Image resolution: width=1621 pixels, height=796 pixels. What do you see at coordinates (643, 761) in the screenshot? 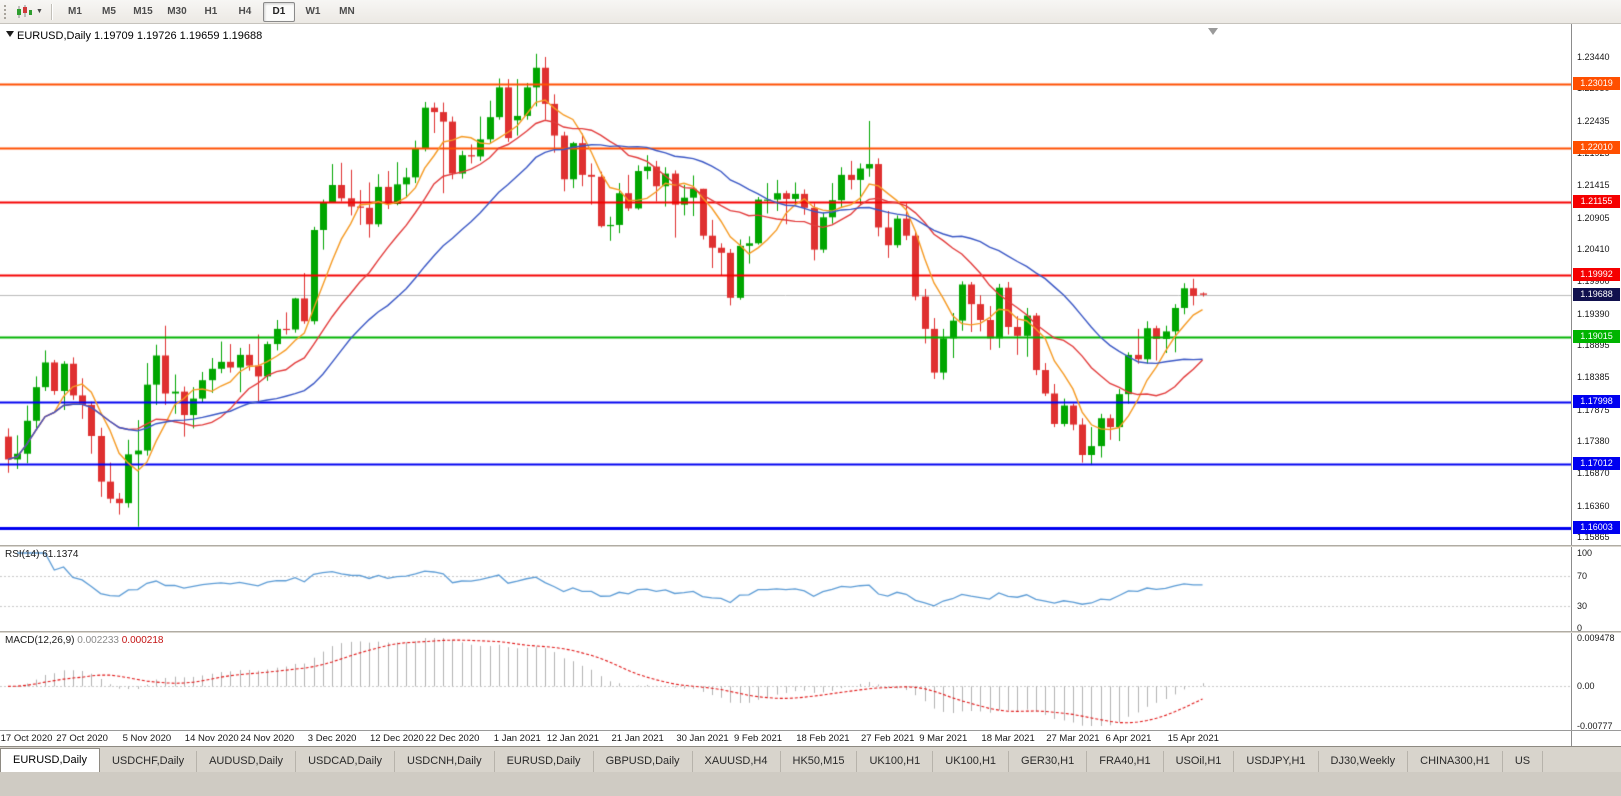
I see `chart-tab-GBPUSD-Daily: GBPUSD,Daily` at bounding box center [643, 761].